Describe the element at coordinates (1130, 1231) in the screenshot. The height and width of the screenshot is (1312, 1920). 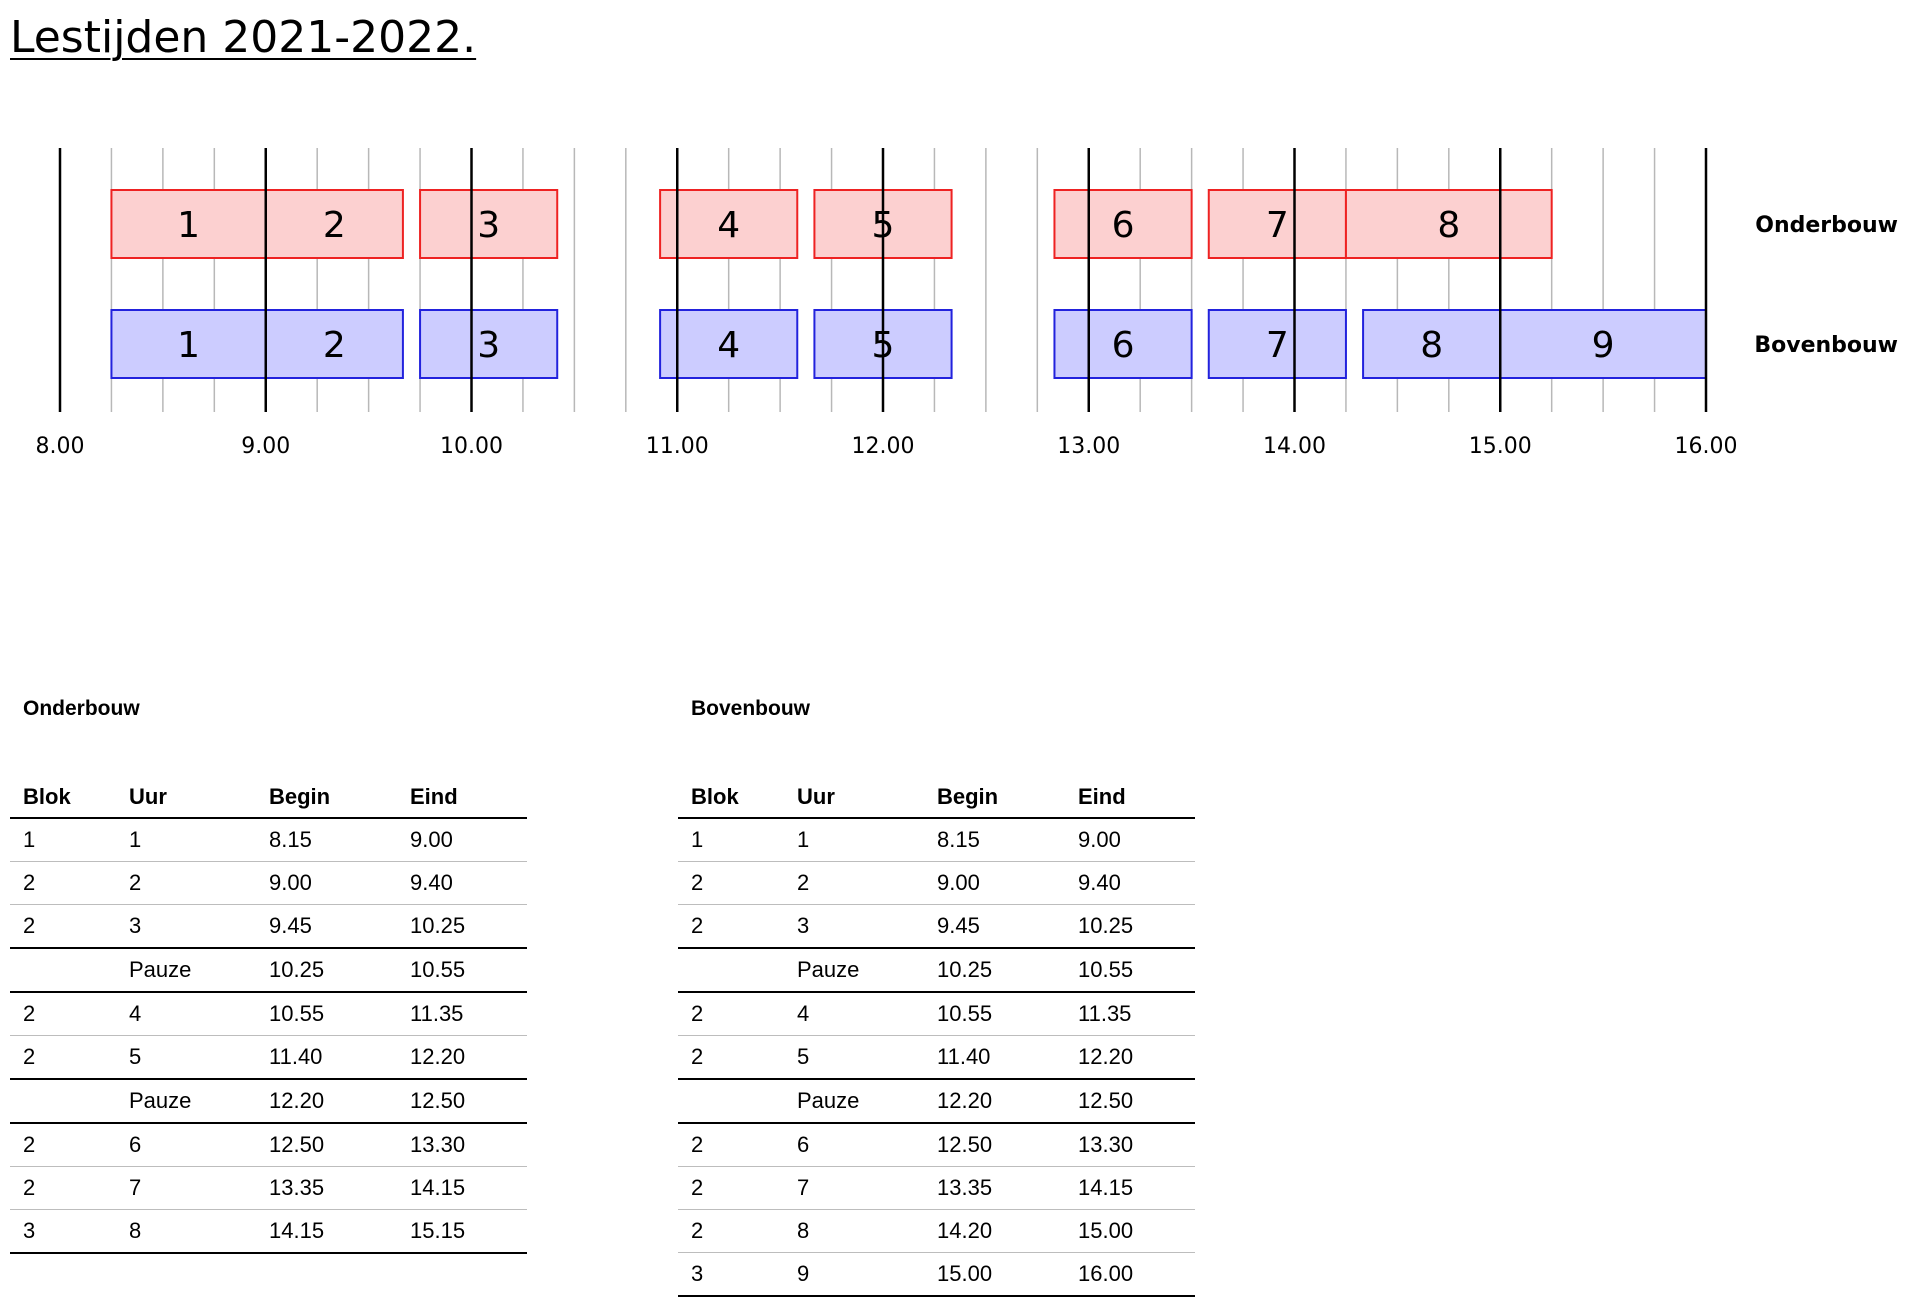
I see `table-cell: 15.00` at that location.